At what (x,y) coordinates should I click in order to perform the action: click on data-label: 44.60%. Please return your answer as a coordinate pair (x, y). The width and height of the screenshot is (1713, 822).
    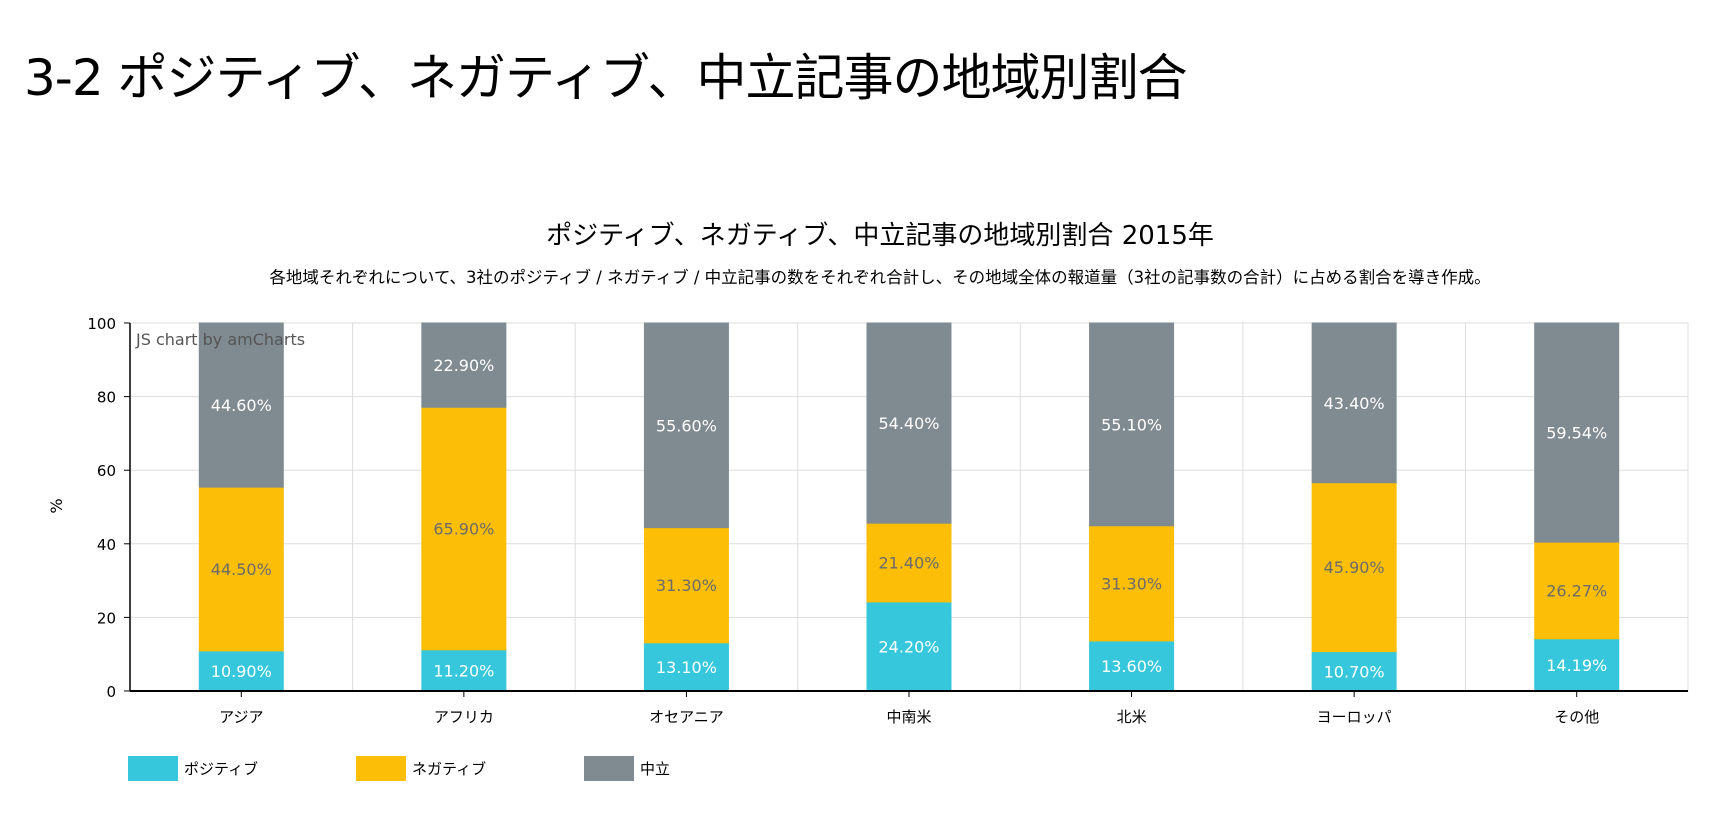
    Looking at the image, I should click on (241, 405).